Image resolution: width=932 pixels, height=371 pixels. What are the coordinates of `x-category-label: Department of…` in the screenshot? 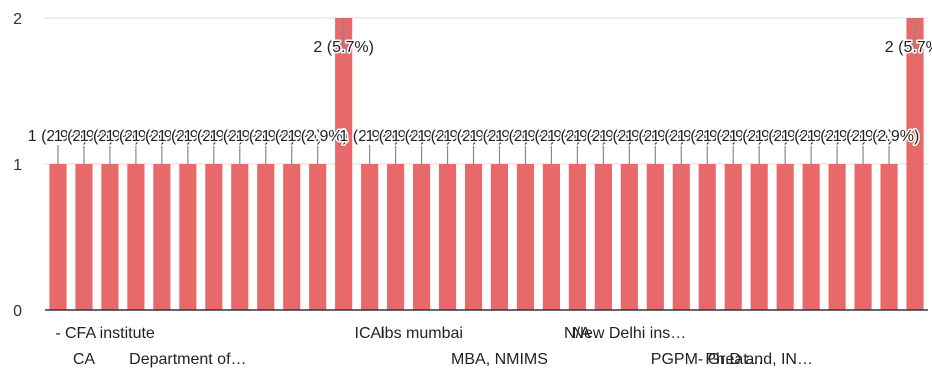 It's located at (187, 359).